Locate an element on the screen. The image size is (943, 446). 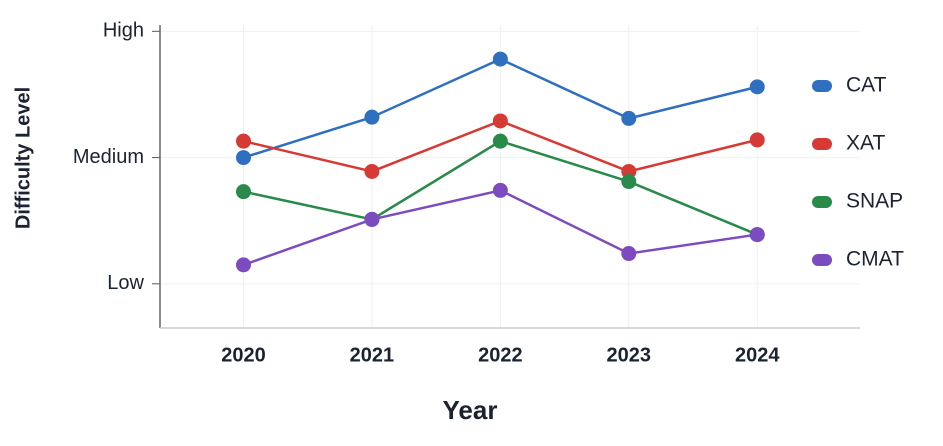
y-tick-label: High is located at coordinates (123, 31).